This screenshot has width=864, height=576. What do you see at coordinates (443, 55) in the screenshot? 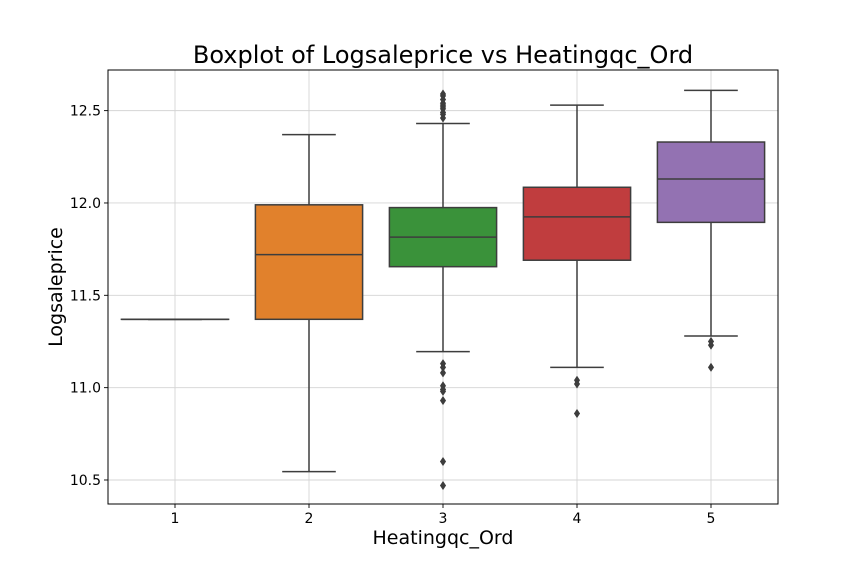
I see `chart-title: Boxplot of Logsaleprice vs Heatingqc_Ord` at bounding box center [443, 55].